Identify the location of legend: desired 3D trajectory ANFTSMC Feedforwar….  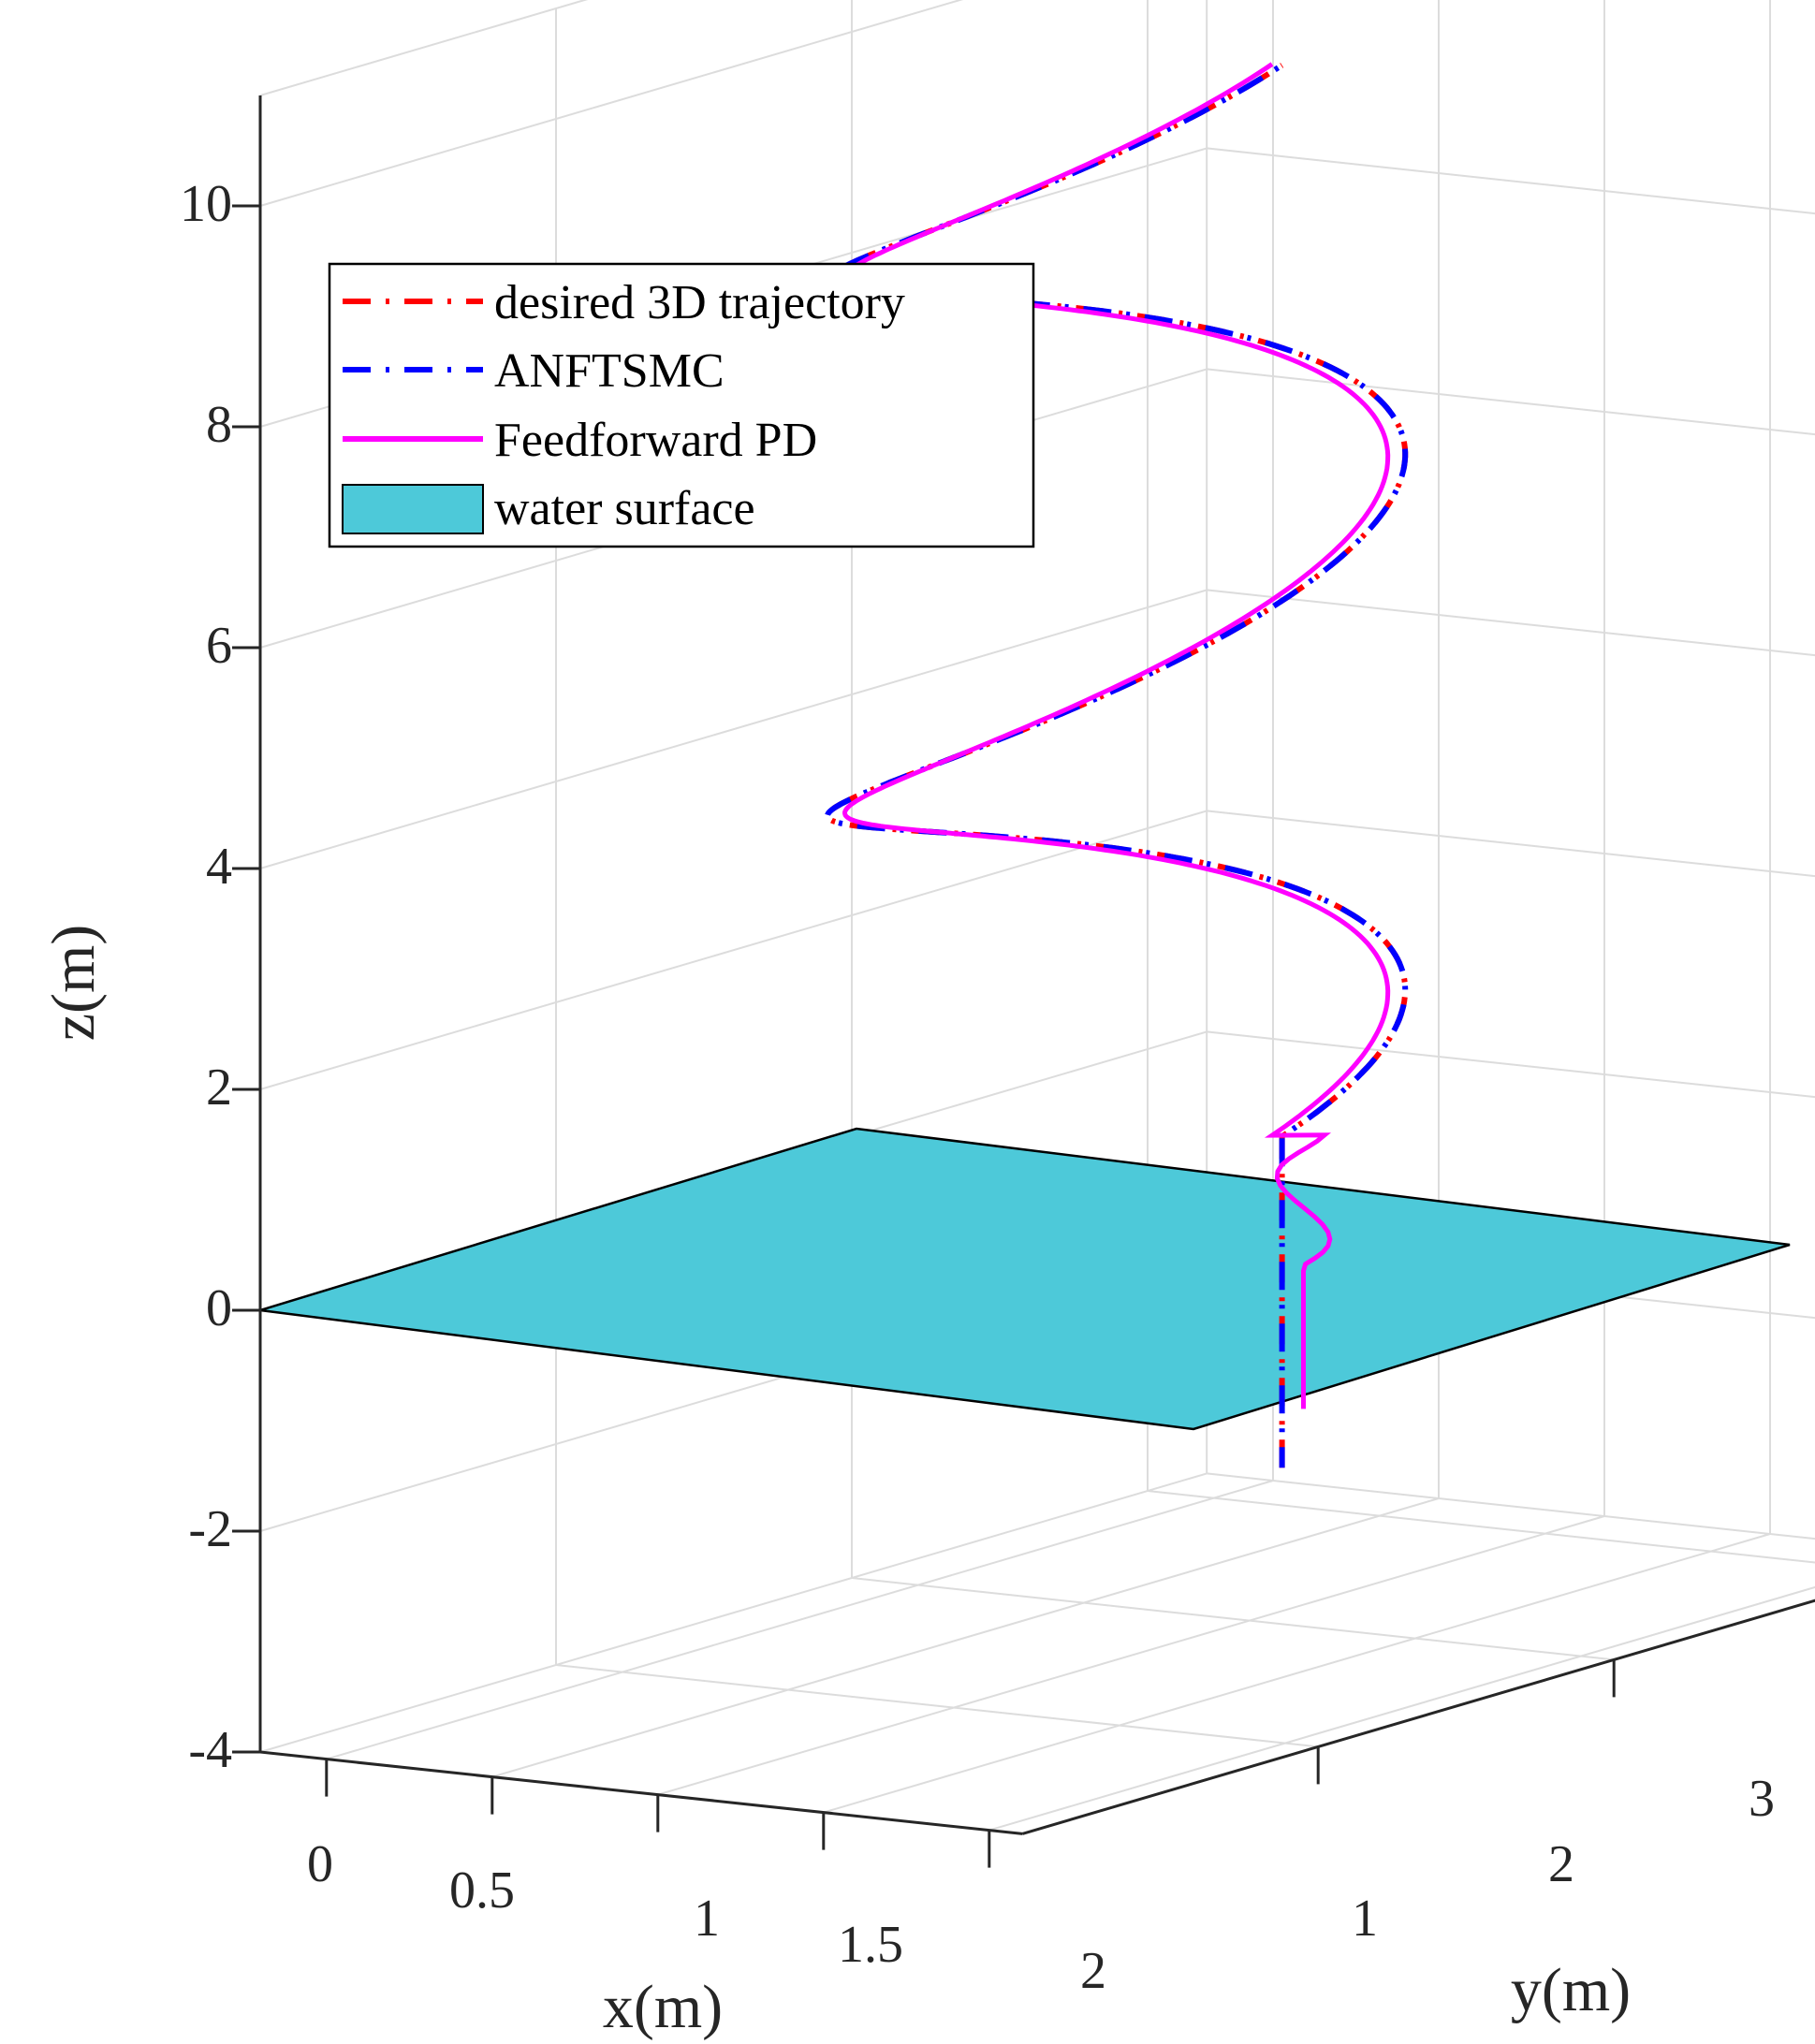
(681, 405).